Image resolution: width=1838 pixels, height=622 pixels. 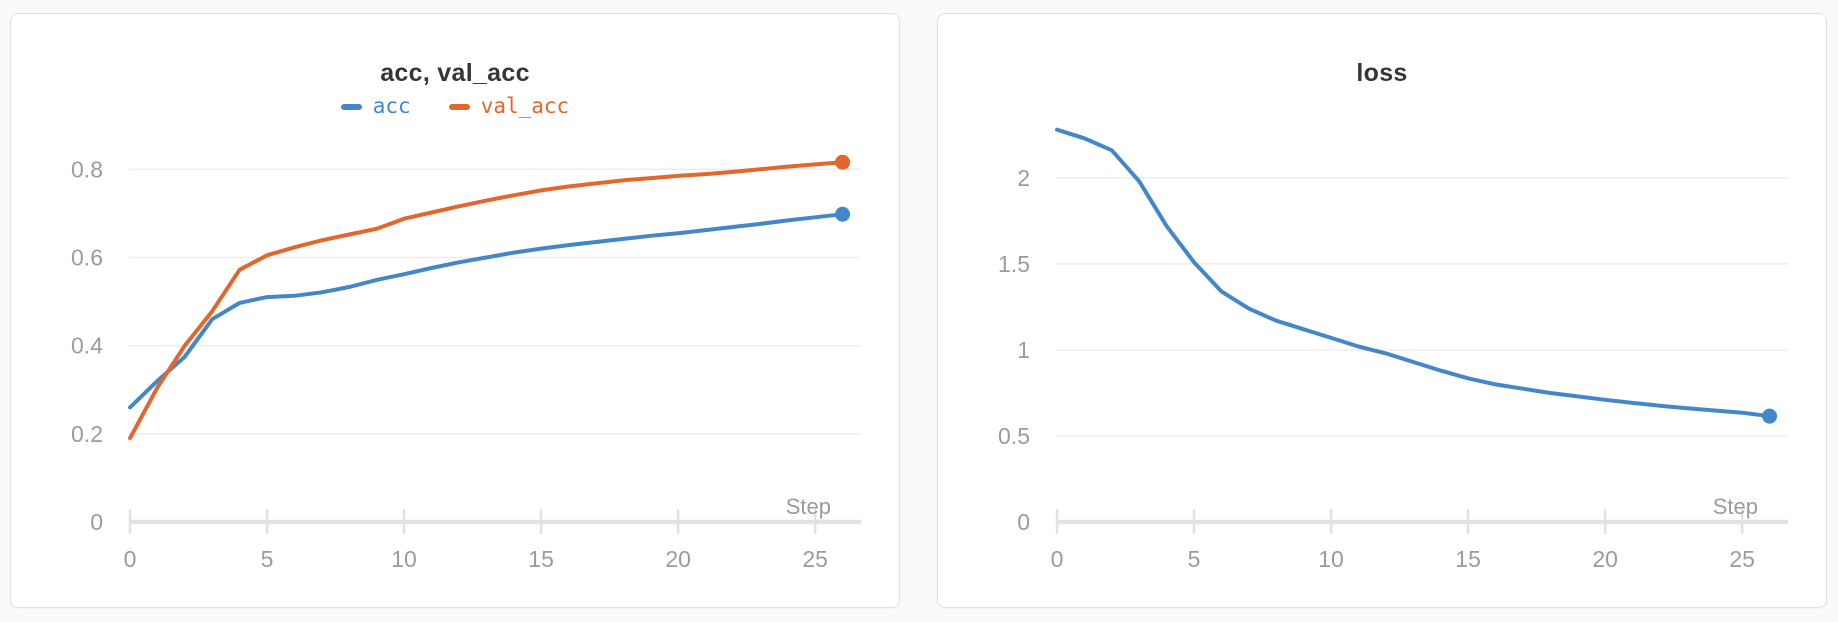 What do you see at coordinates (525, 106) in the screenshot?
I see `legend-label-val_acc: val_acc` at bounding box center [525, 106].